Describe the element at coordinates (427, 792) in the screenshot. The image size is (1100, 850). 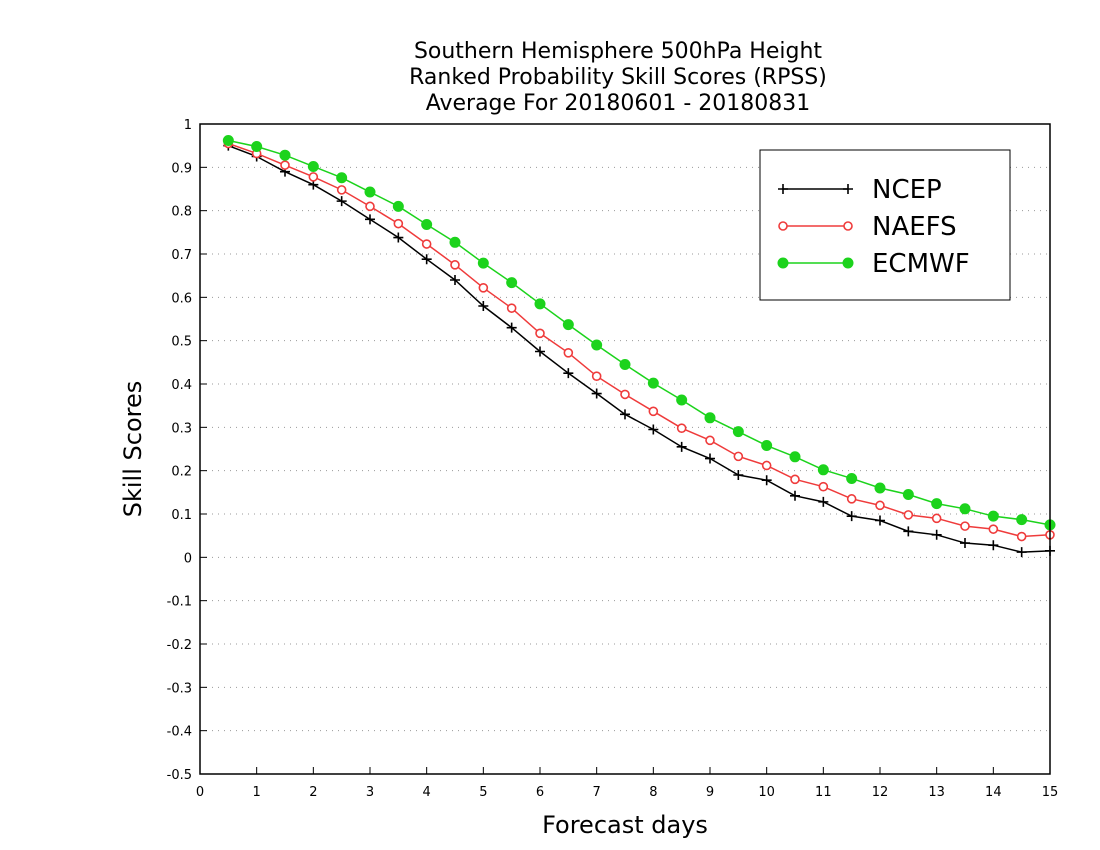
I see `x-tick-label: 4` at that location.